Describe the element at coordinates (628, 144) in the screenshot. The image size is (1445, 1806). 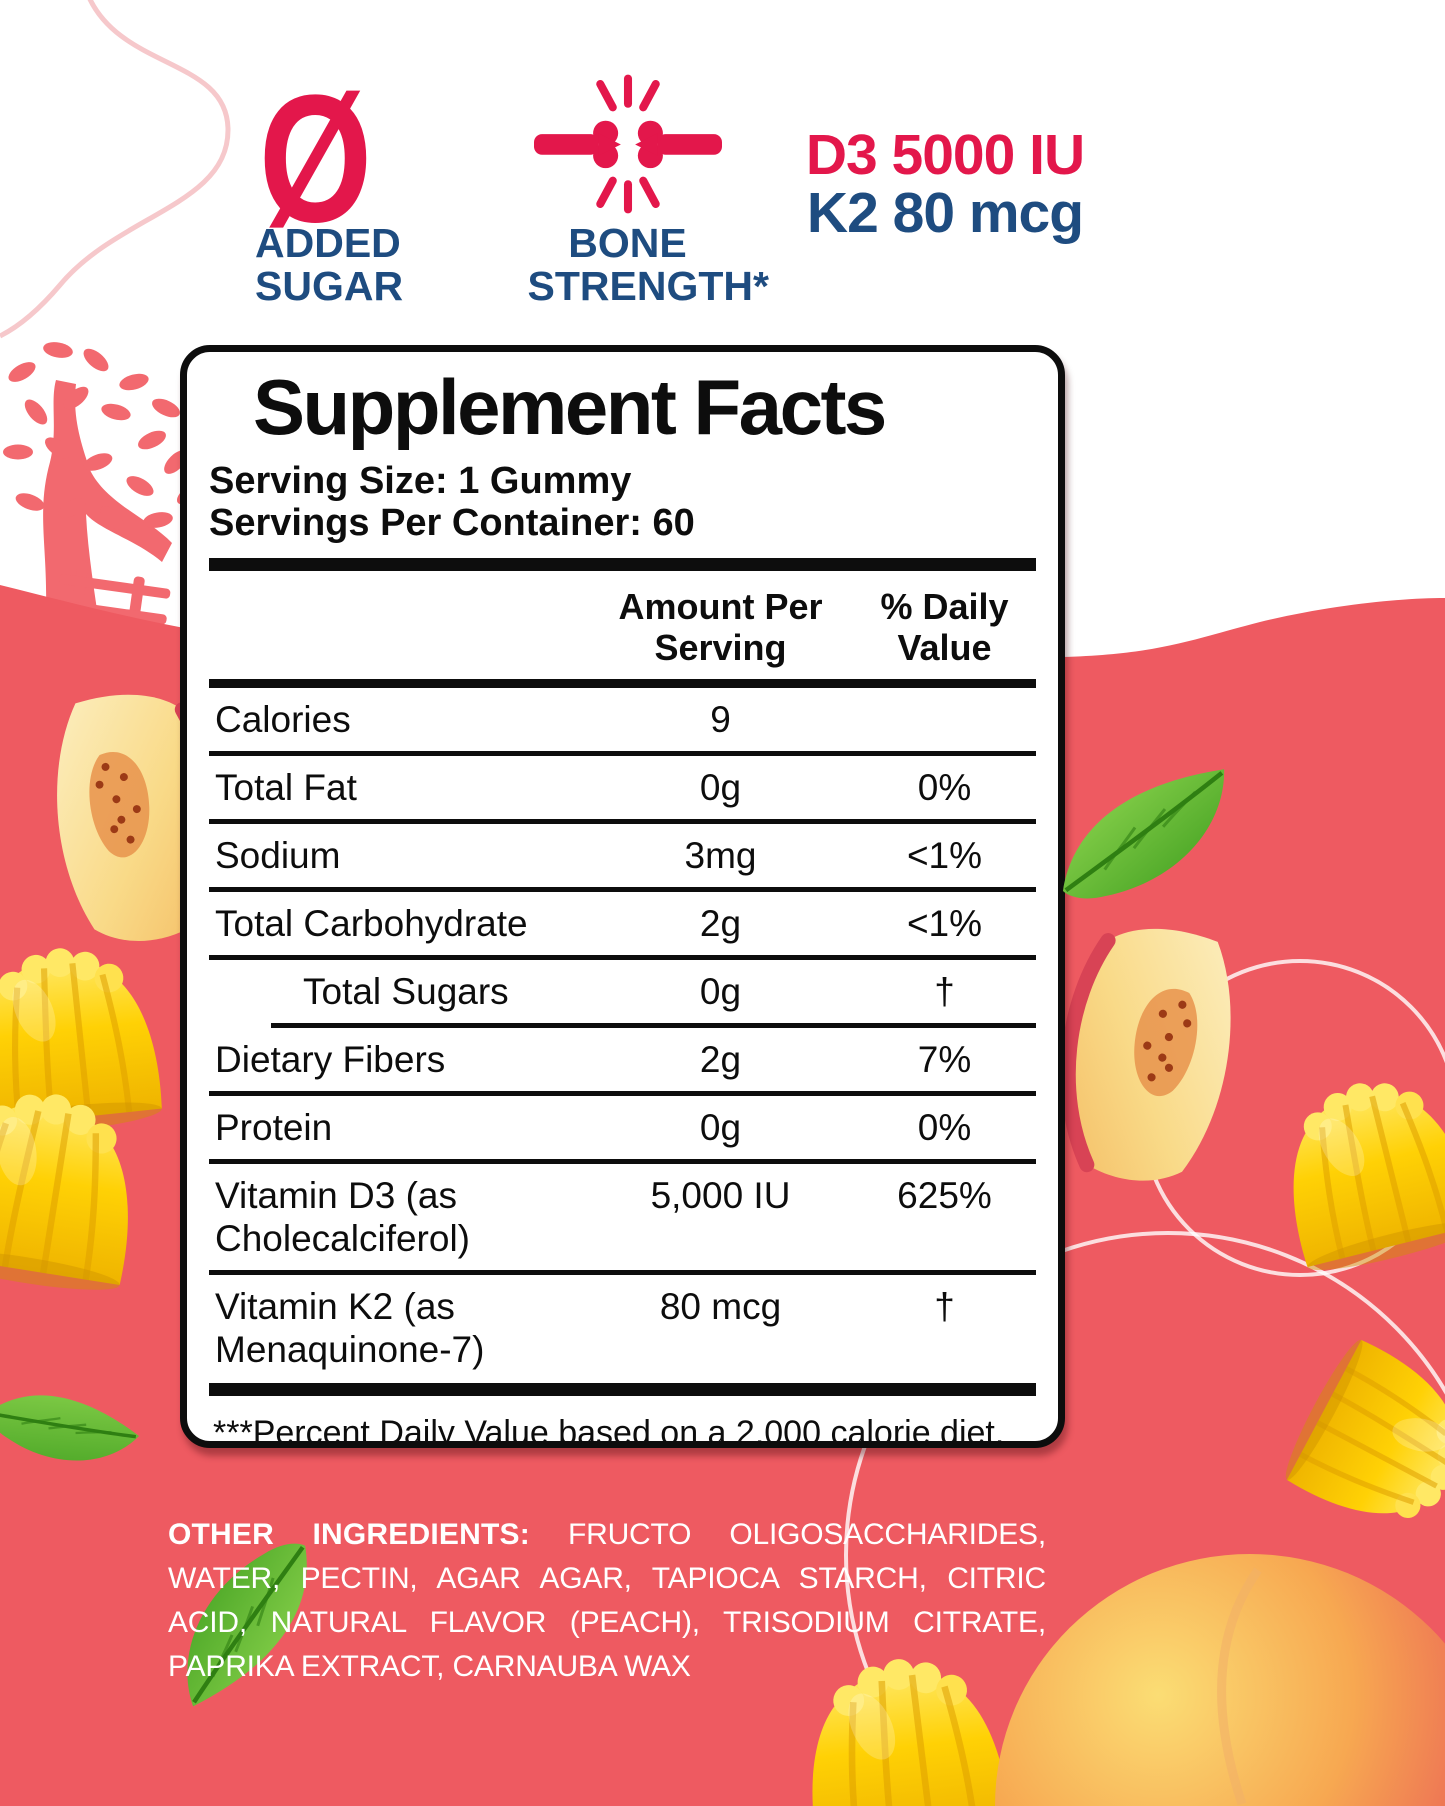
I see `bone-strength-icon` at that location.